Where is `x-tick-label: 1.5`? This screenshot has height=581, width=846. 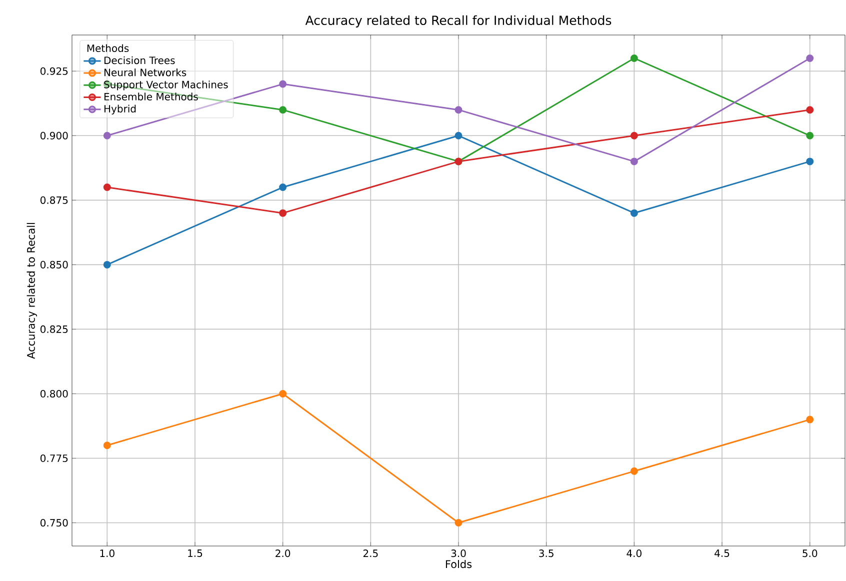 x-tick-label: 1.5 is located at coordinates (195, 553).